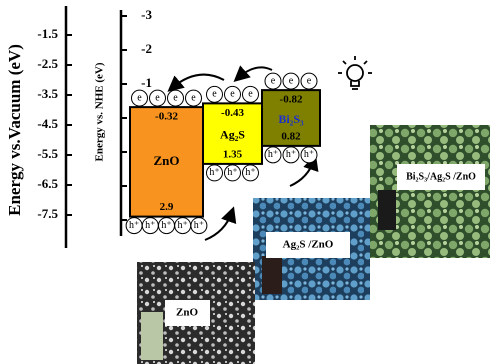 This screenshot has height=364, width=490. What do you see at coordinates (47, 123) in the screenshot?
I see `vacuum-tick-label: -4.5` at bounding box center [47, 123].